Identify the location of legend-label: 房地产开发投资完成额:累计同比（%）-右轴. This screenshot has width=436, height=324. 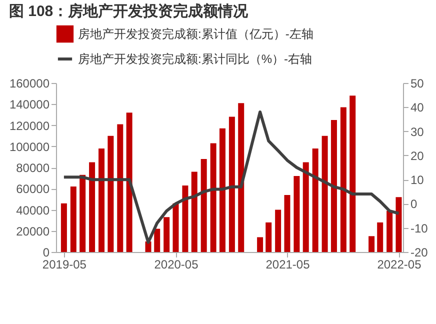
(195, 59).